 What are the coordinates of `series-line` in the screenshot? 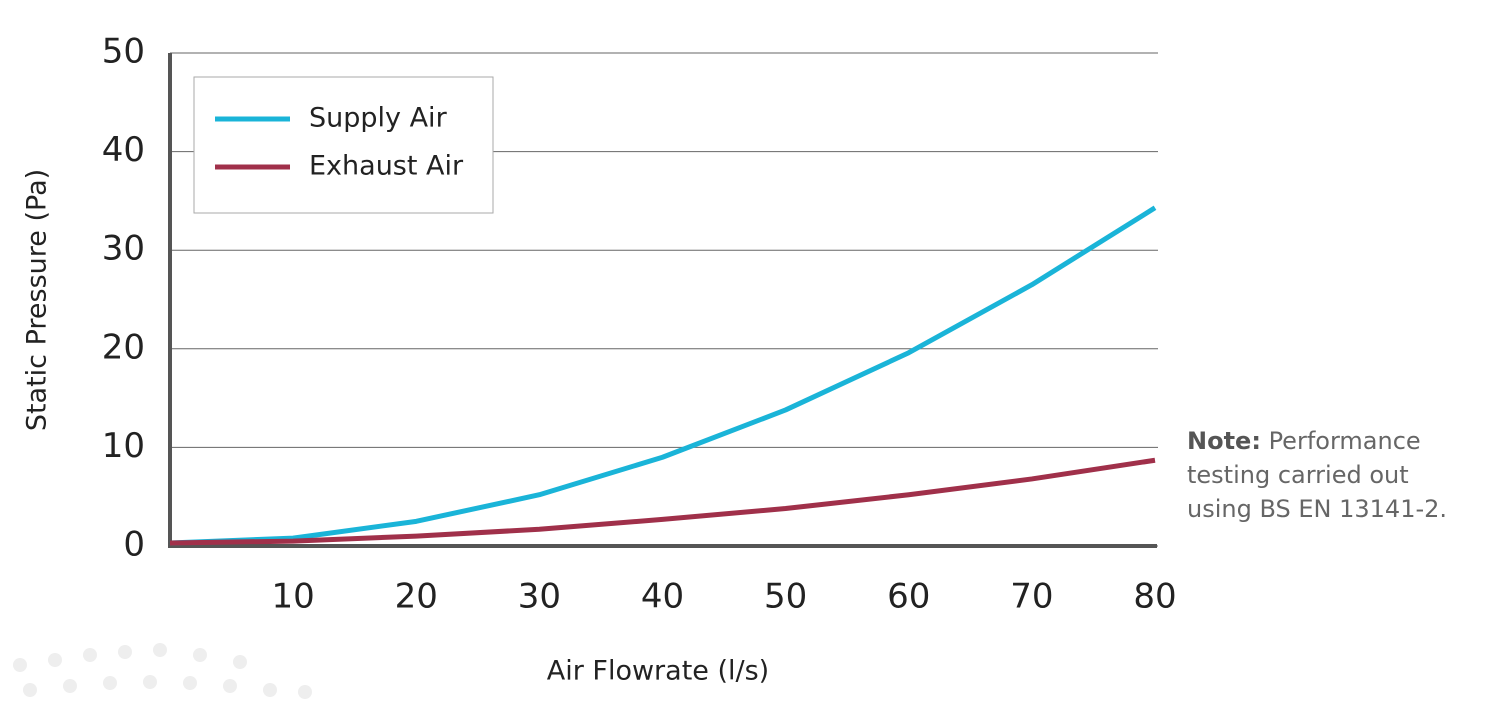 It's located at (662, 501).